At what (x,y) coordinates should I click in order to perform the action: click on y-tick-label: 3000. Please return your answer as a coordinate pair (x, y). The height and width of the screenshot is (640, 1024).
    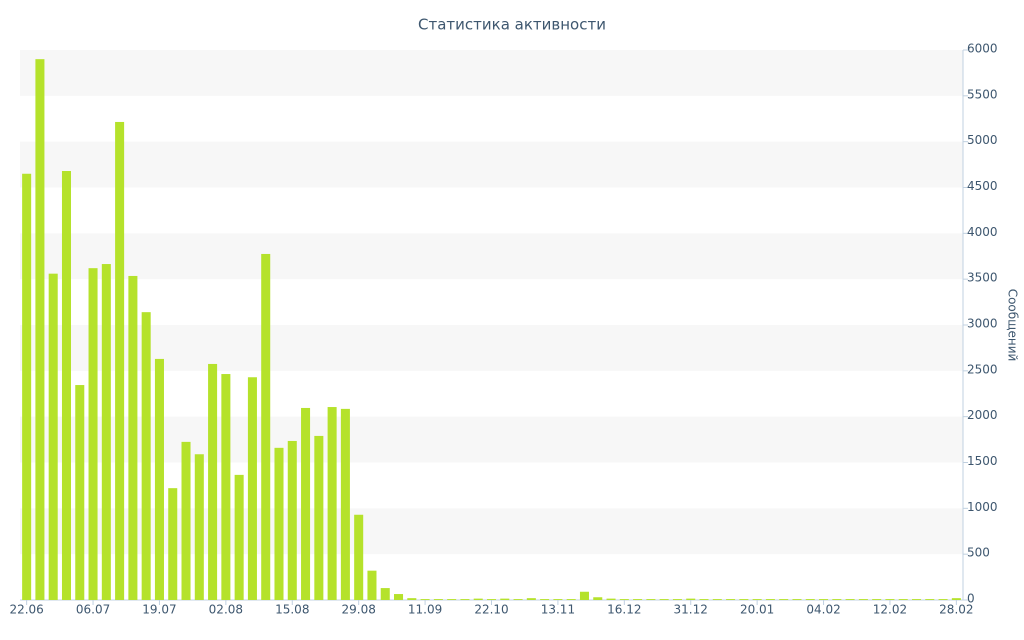
    Looking at the image, I should click on (982, 324).